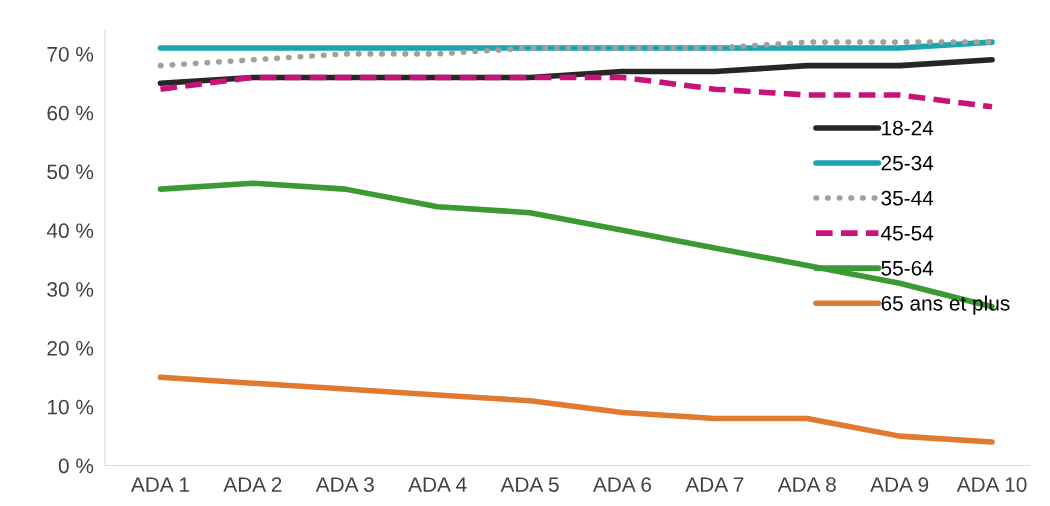  Describe the element at coordinates (70, 407) in the screenshot. I see `y-tick-label: 10 %` at that location.